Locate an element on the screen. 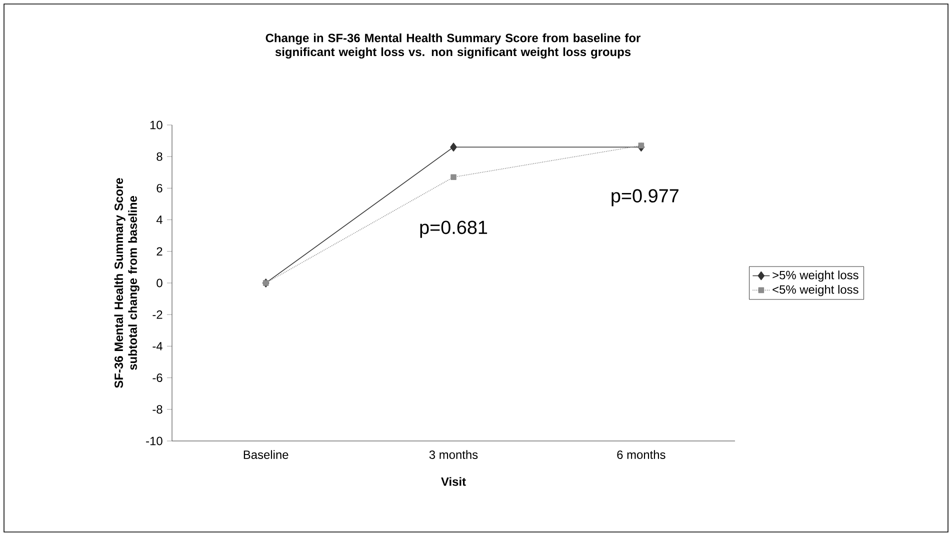  y-tick-label: 6 is located at coordinates (159, 188).